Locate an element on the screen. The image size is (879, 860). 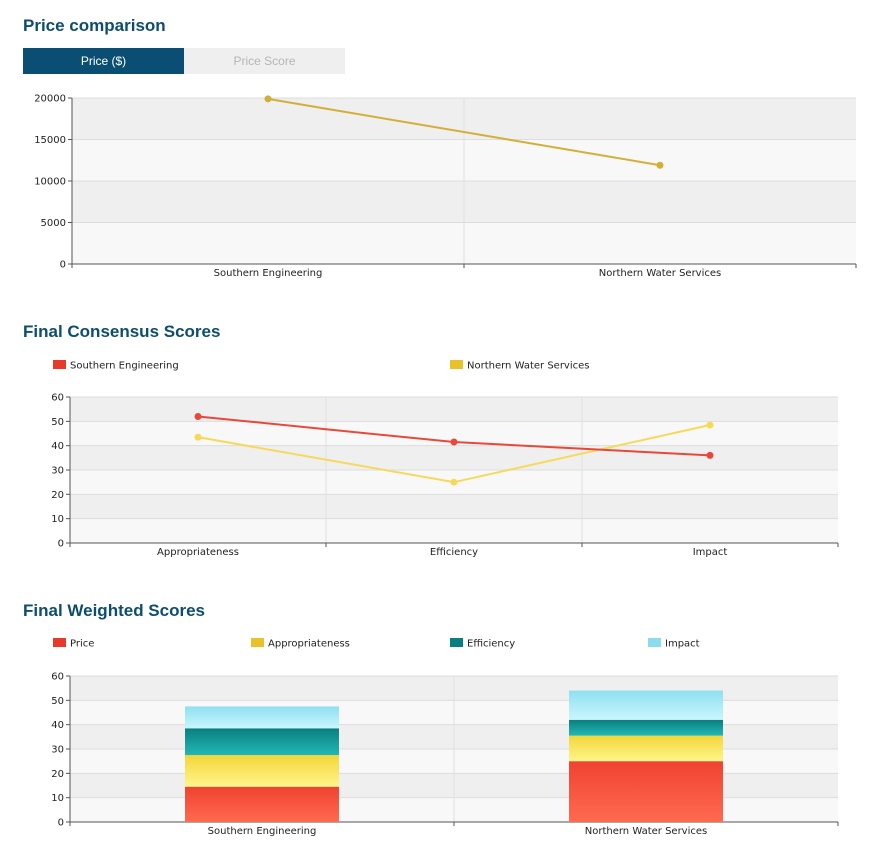
legend-label: Price is located at coordinates (82, 644).